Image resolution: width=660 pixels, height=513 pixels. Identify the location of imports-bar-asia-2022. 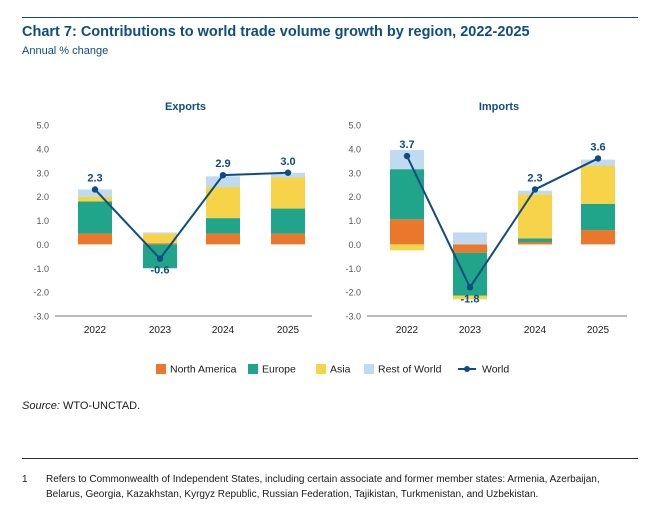
(407, 247).